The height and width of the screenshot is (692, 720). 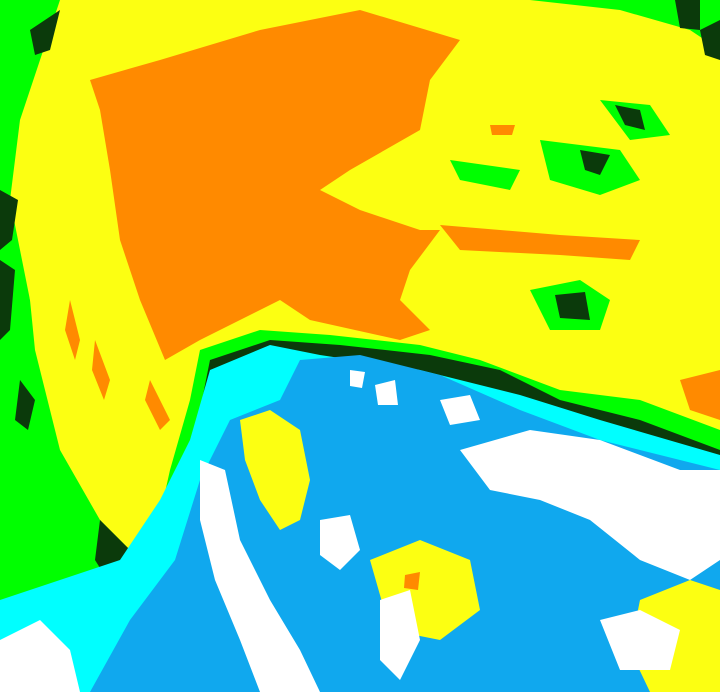 I want to click on white-southeast, so click(x=640, y=640).